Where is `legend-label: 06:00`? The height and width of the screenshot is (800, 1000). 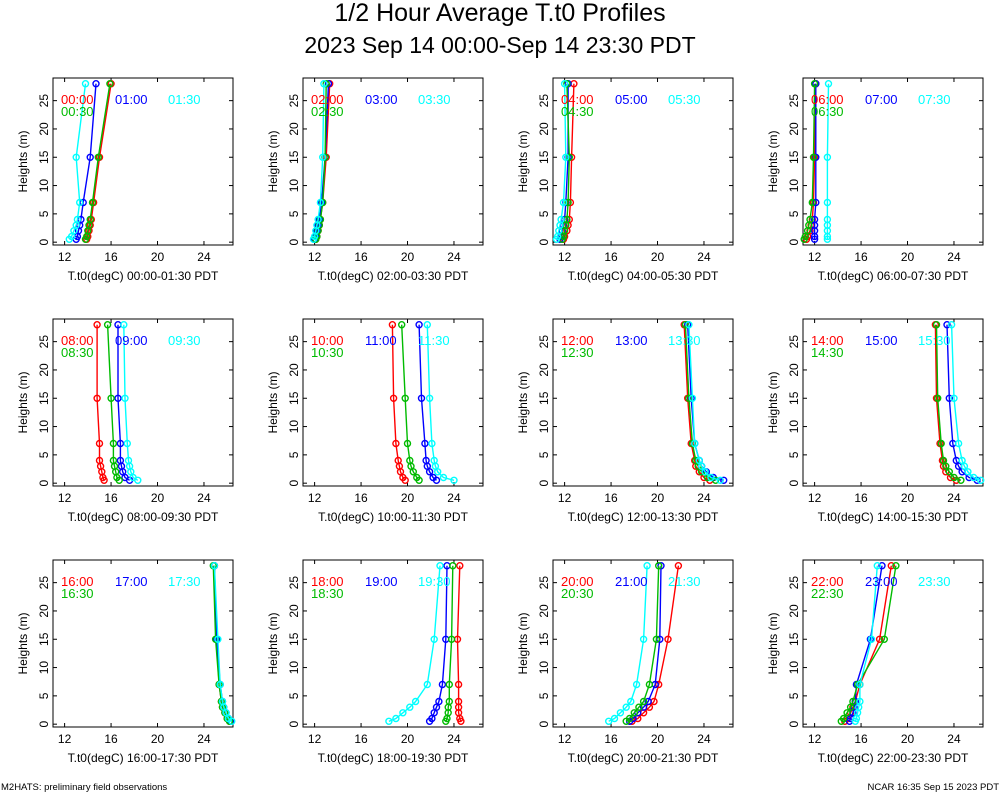
legend-label: 06:00 is located at coordinates (827, 99).